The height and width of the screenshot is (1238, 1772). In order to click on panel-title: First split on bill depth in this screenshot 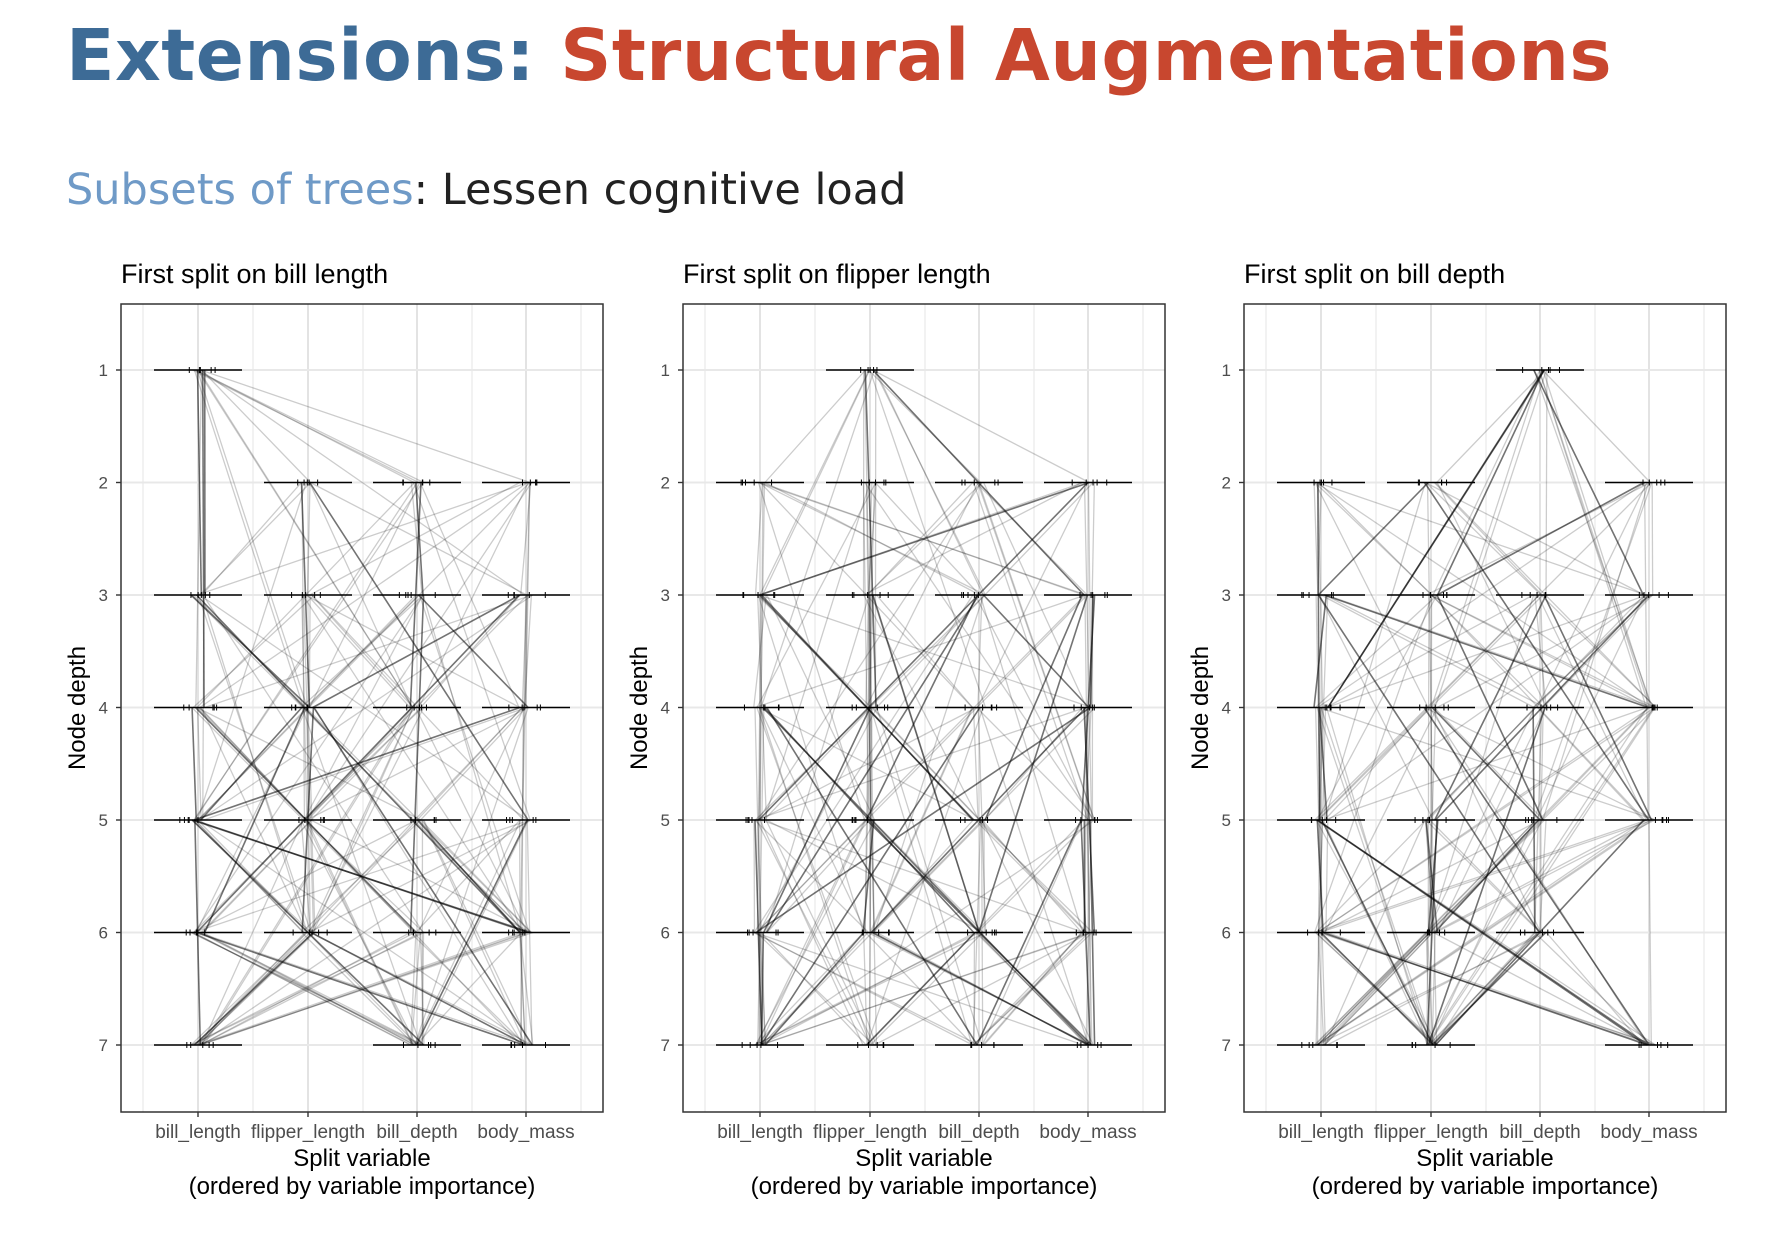, I will do `click(1374, 274)`.